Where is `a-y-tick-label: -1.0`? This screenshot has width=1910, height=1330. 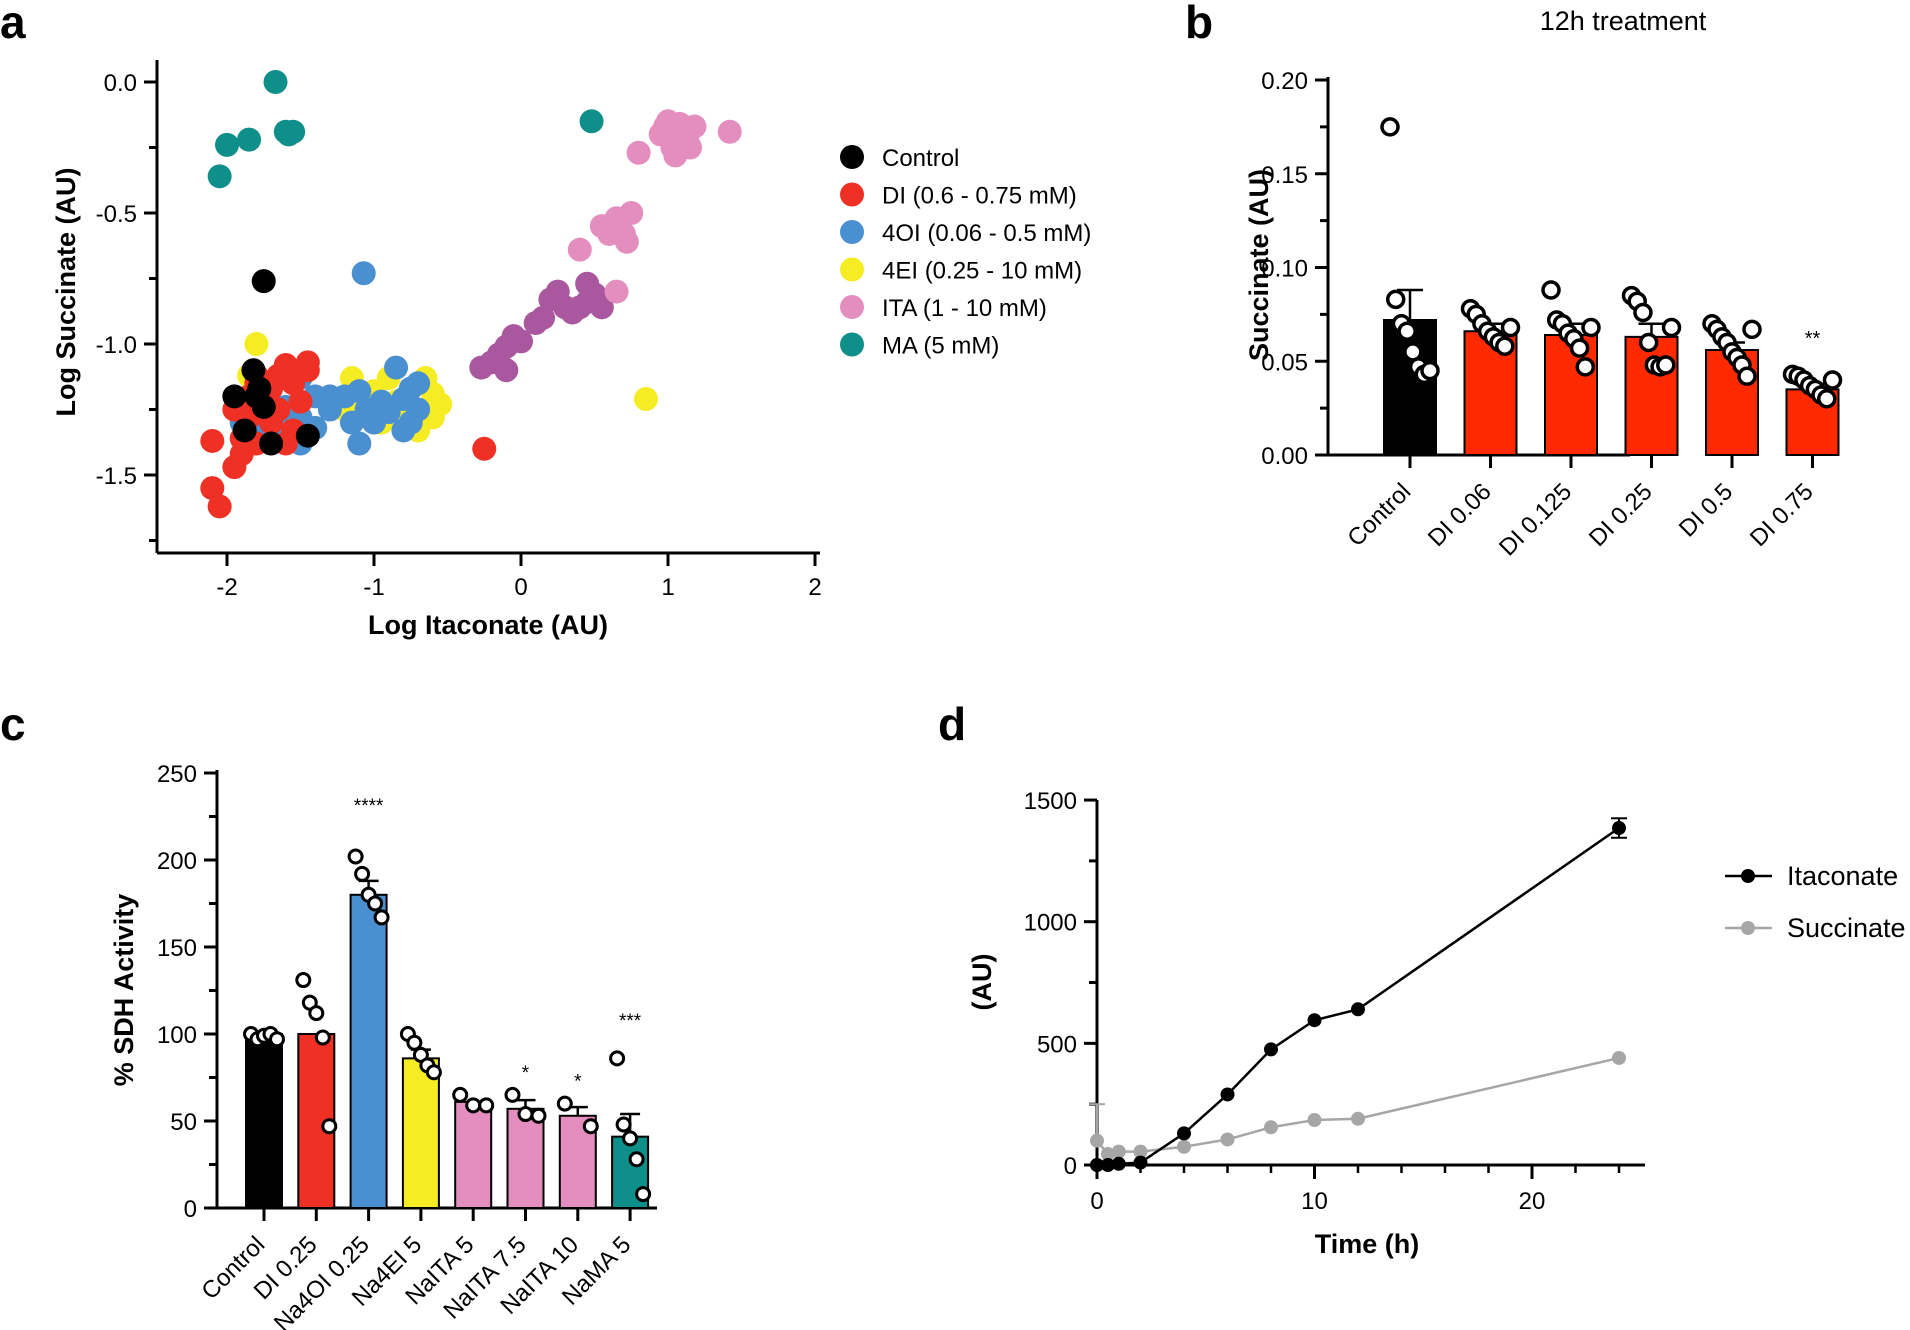
a-y-tick-label: -1.0 is located at coordinates (116, 345).